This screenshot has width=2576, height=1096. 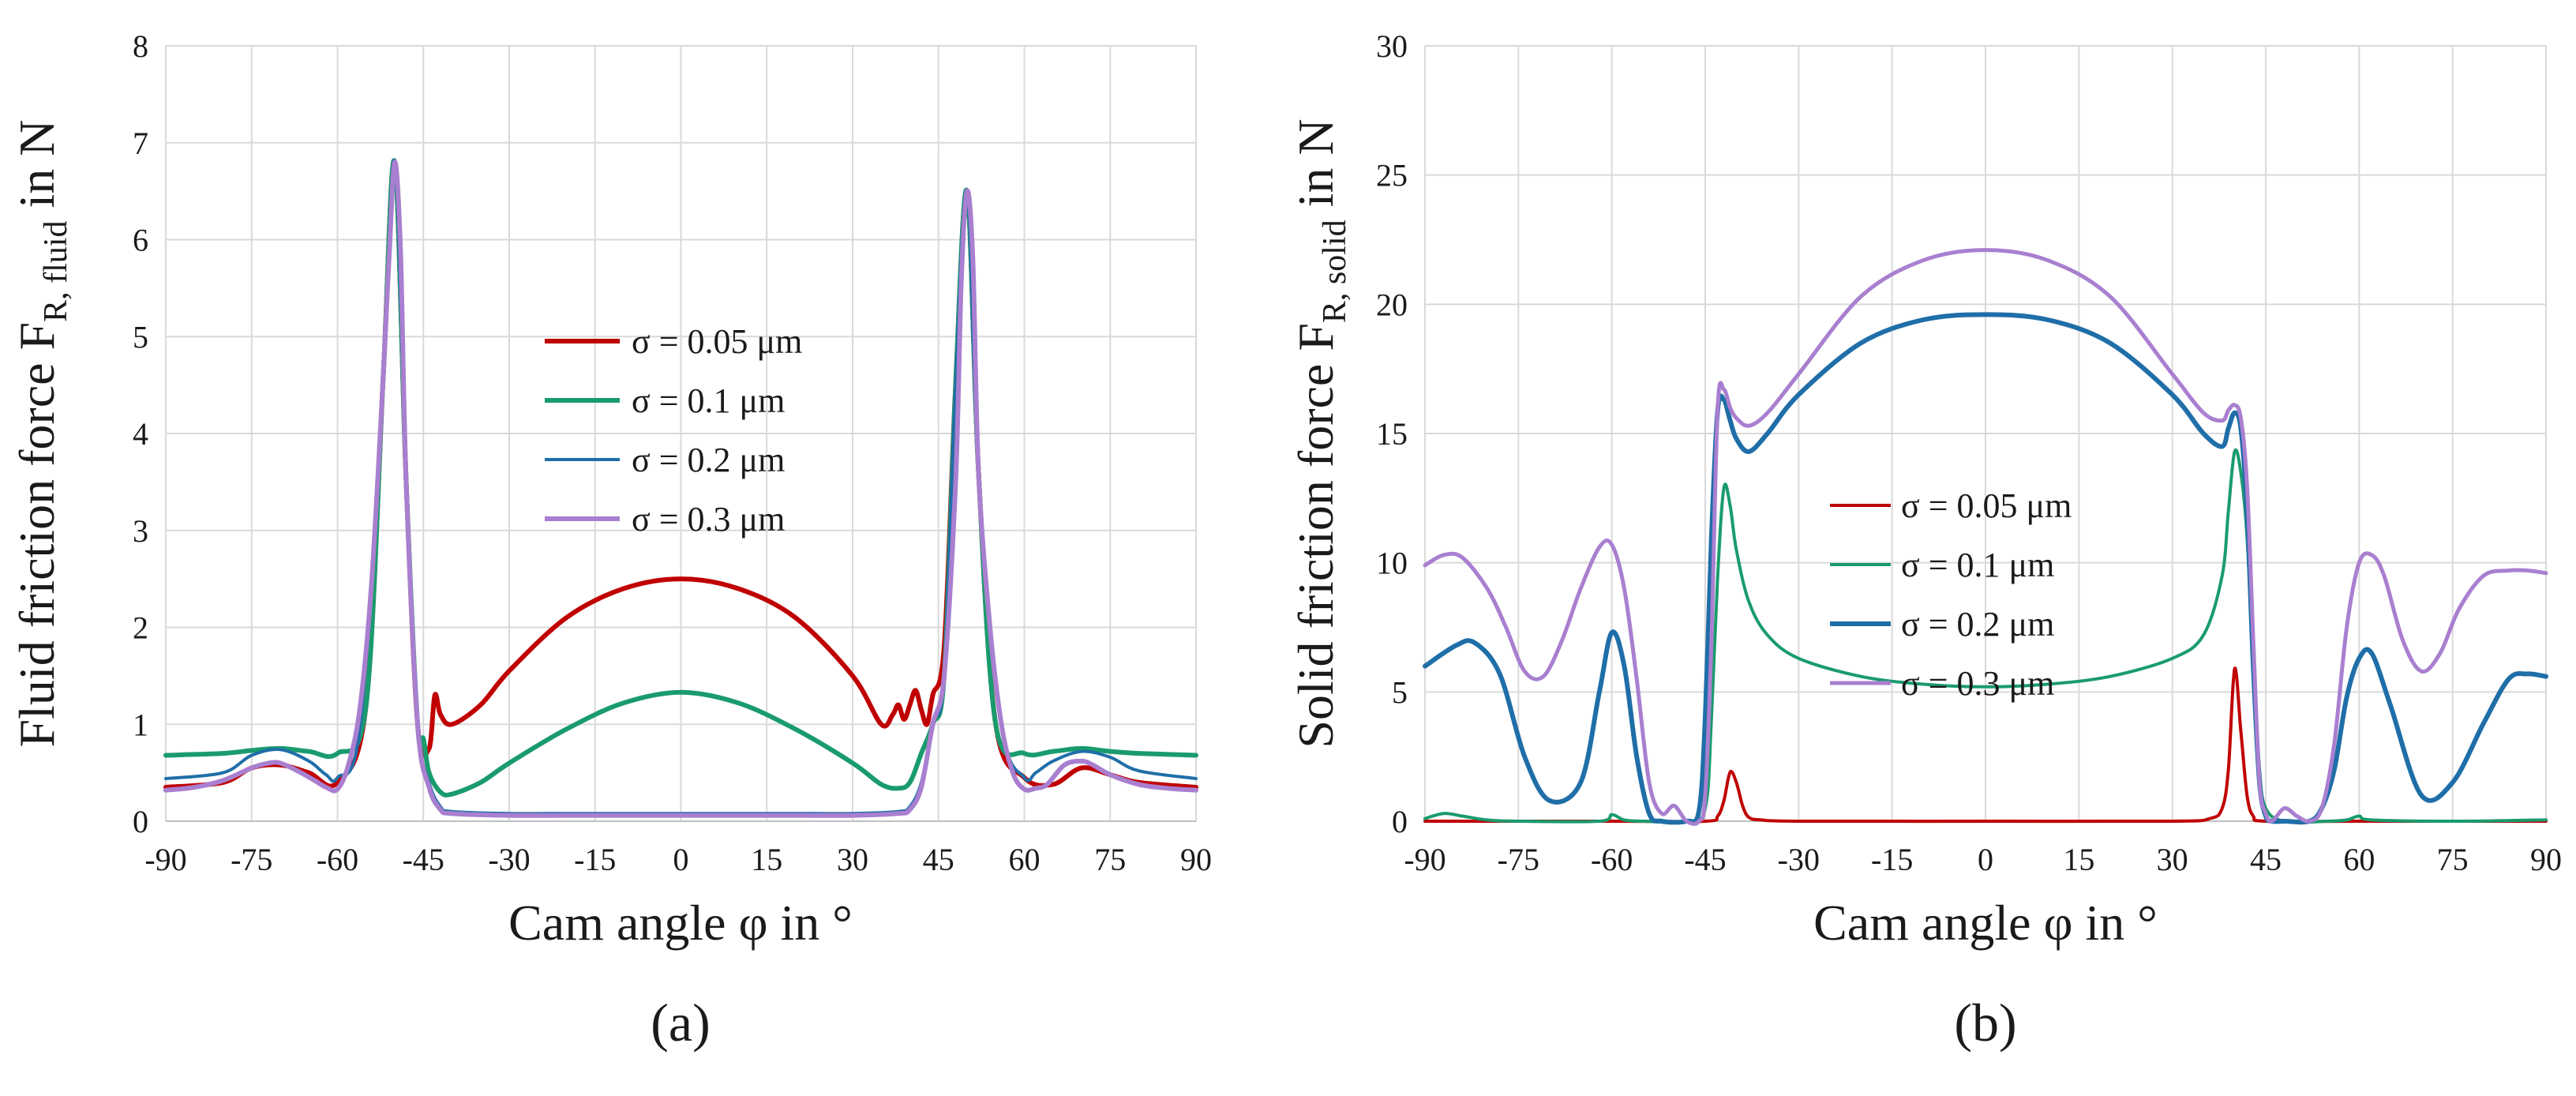 What do you see at coordinates (140, 628) in the screenshot?
I see `y-tick-label: 2` at bounding box center [140, 628].